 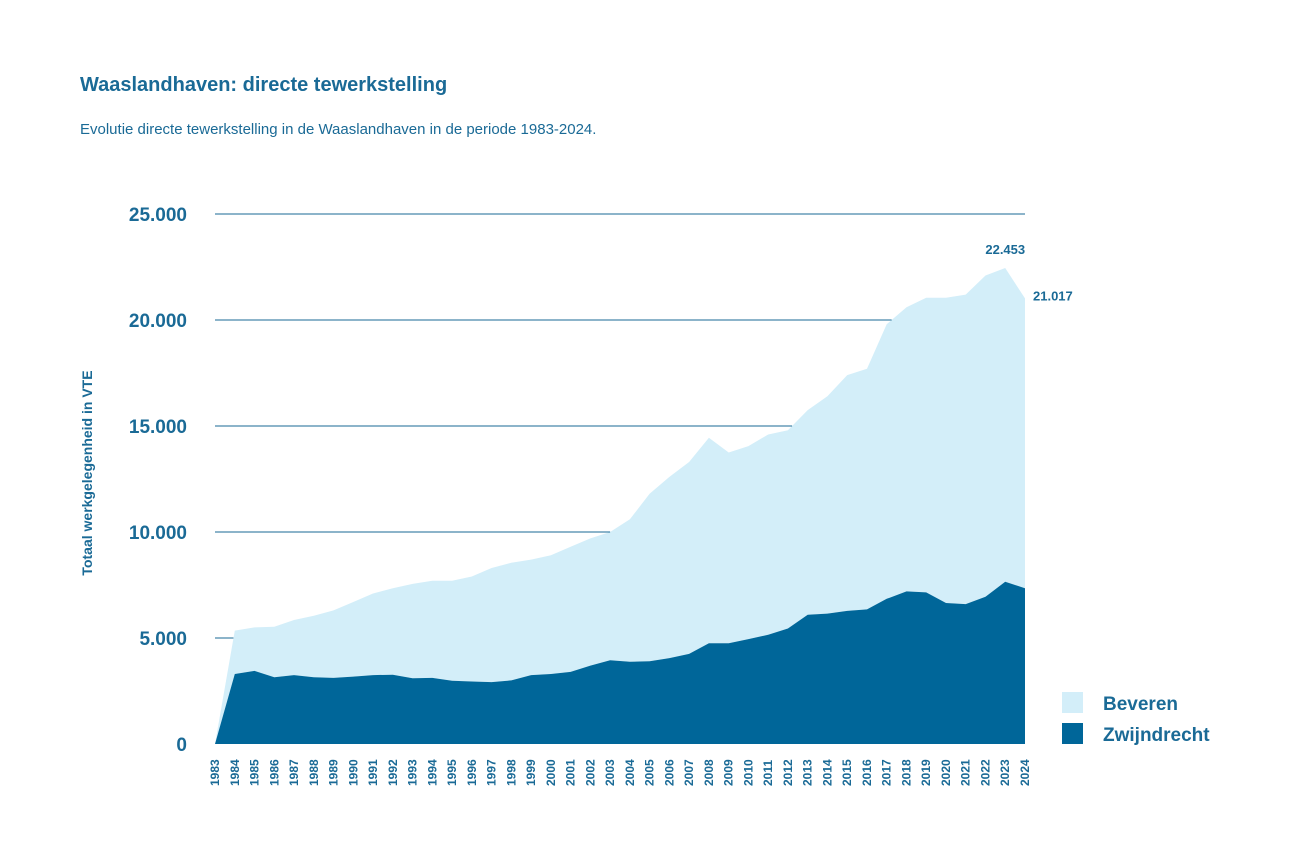 I want to click on x-tick-label: 1997, so click(x=492, y=772).